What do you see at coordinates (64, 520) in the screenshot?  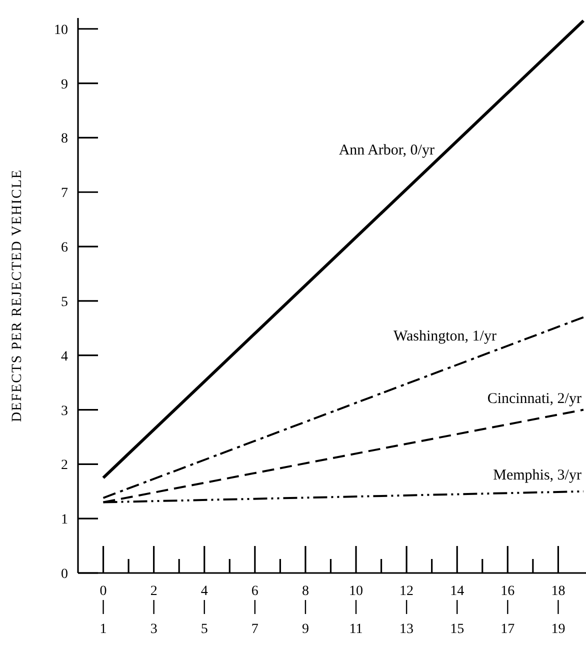 I see `y-tick-label: 1` at bounding box center [64, 520].